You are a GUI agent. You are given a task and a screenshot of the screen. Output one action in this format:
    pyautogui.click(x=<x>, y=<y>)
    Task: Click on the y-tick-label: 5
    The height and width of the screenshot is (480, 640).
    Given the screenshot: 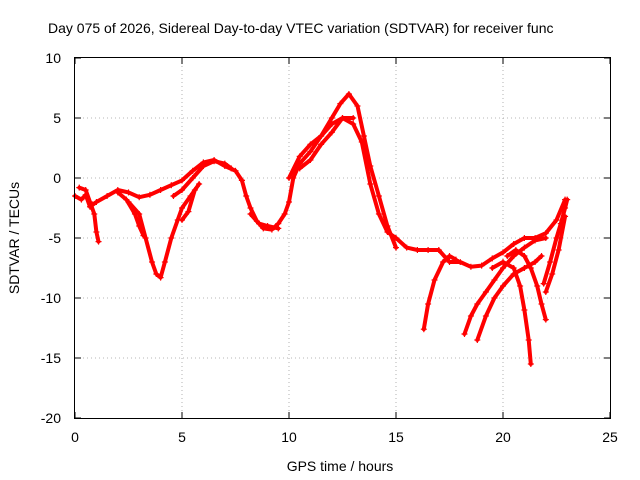 What is the action you would take?
    pyautogui.click(x=57, y=118)
    